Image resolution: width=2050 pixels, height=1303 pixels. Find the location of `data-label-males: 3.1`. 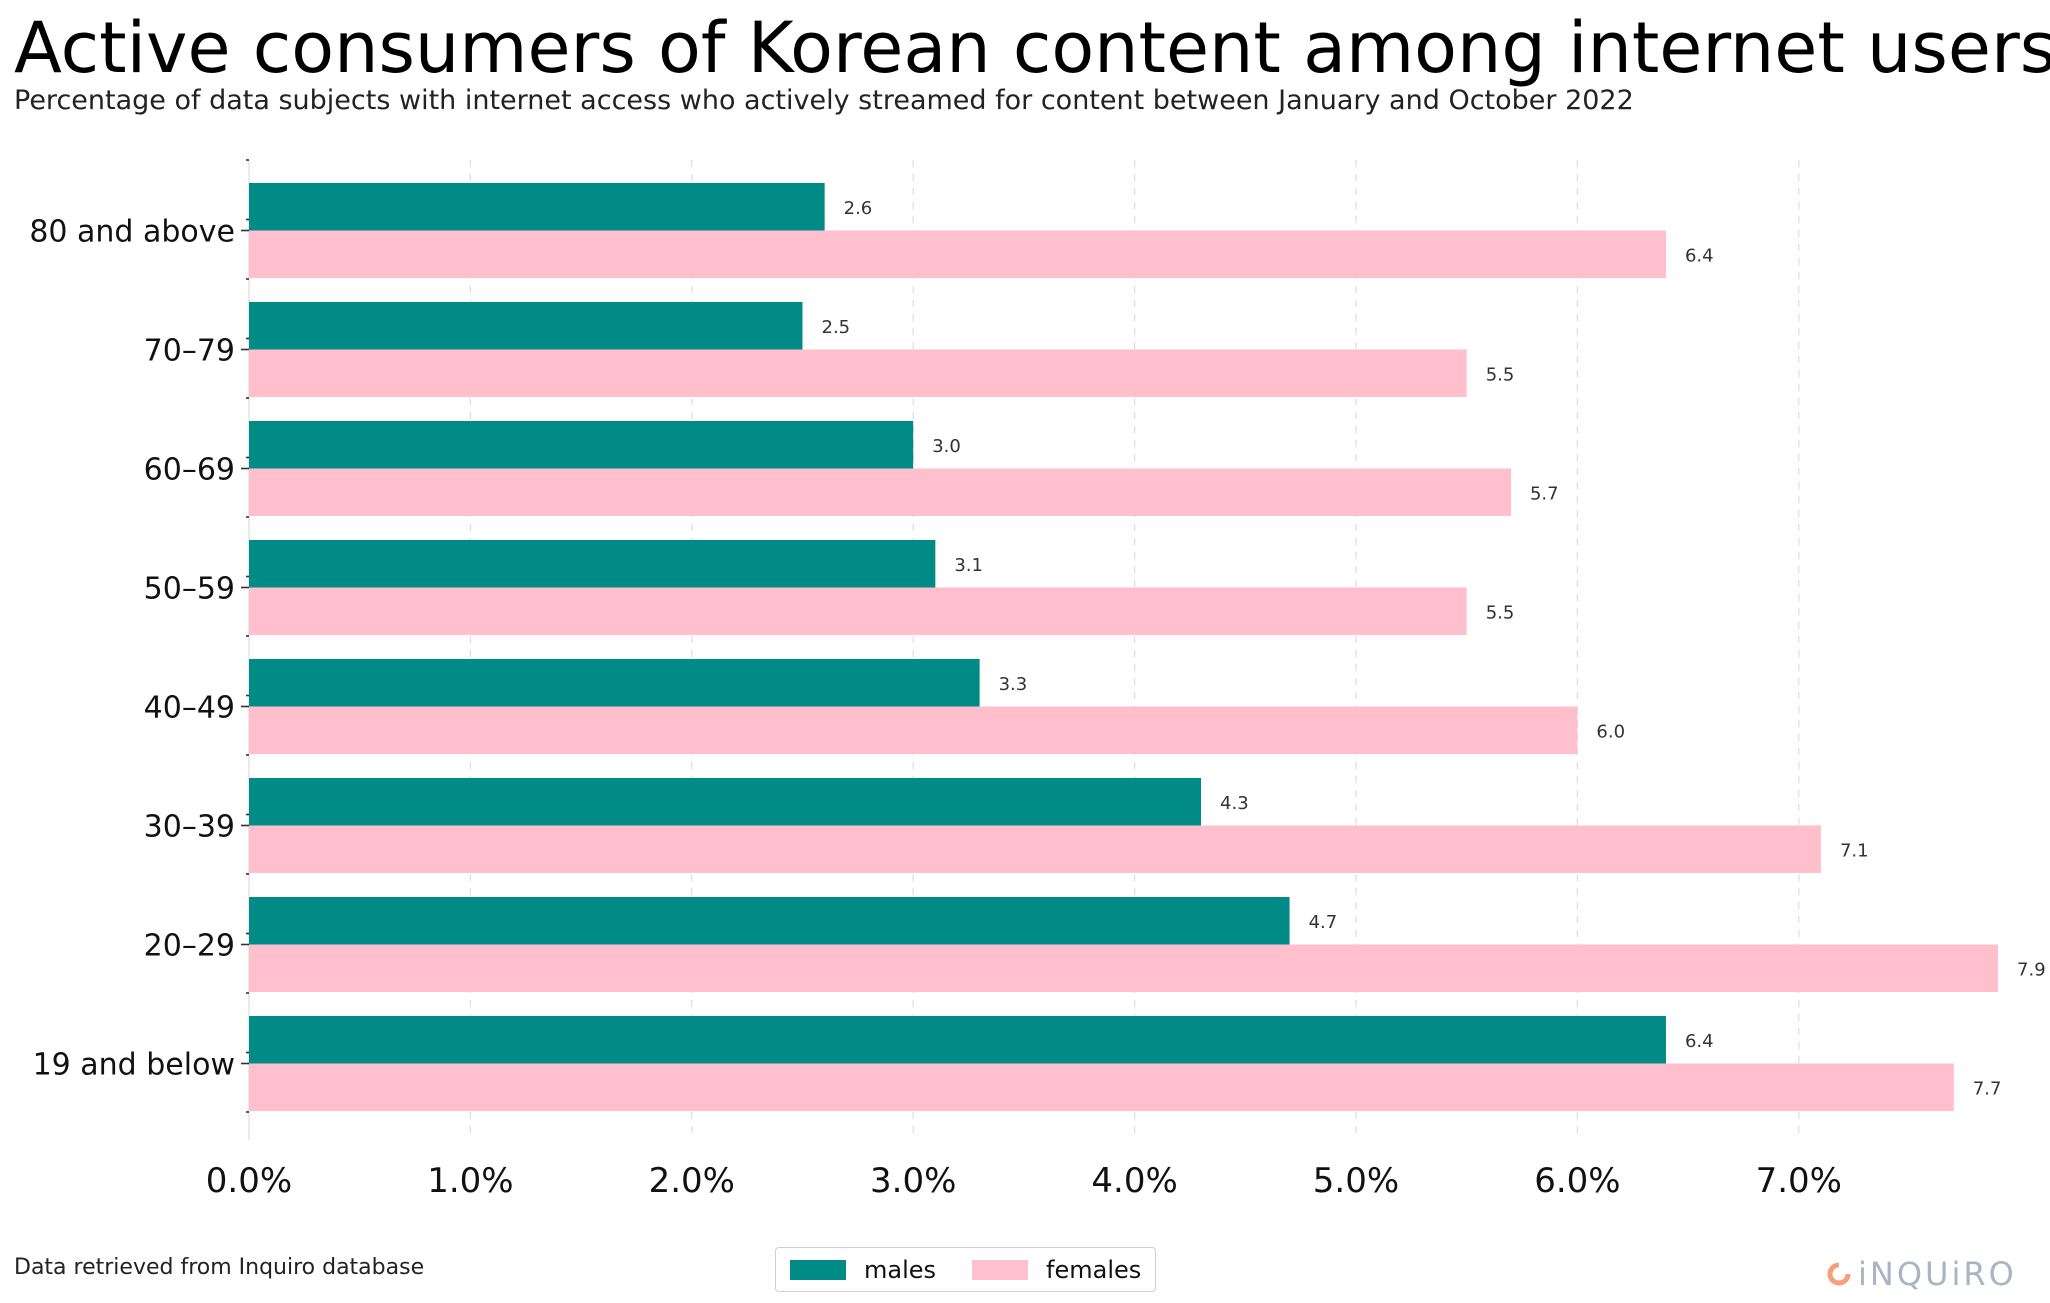

data-label-males: 3.1 is located at coordinates (968, 565).